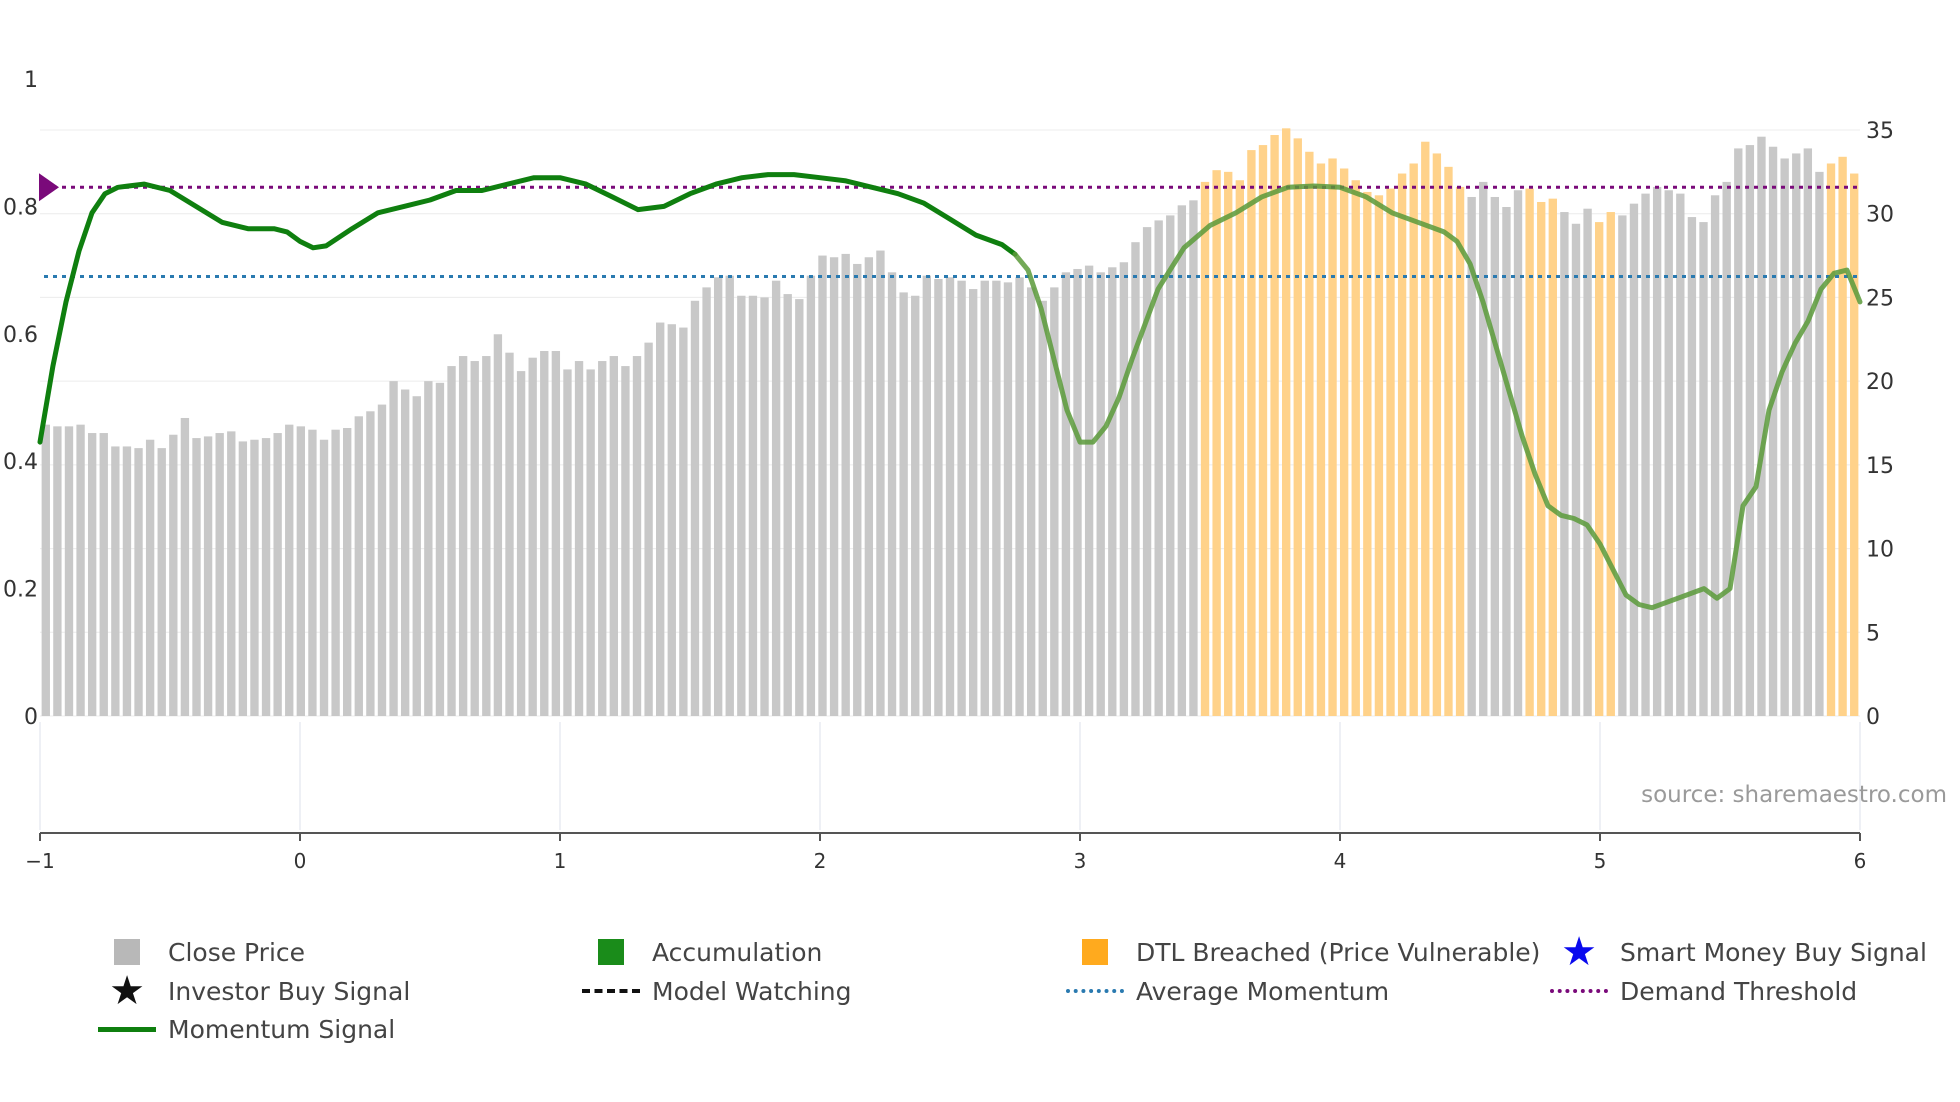 The height and width of the screenshot is (1102, 1960). I want to click on left-tick-label: 0.6, so click(20, 335).